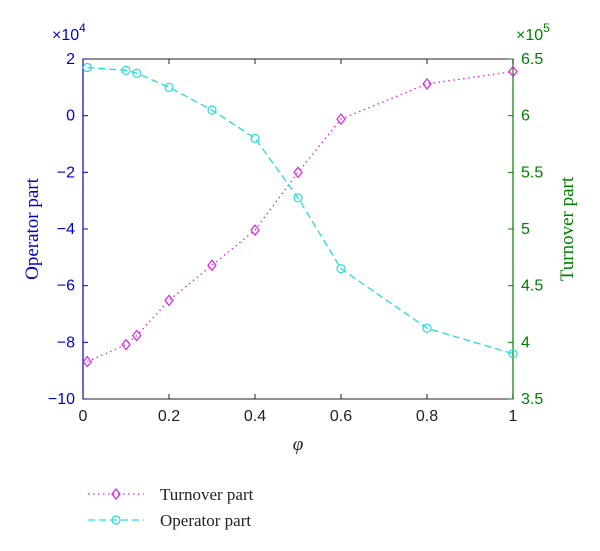  I want to click on left-axis-multiplier: ×10⁴, so click(69, 32).